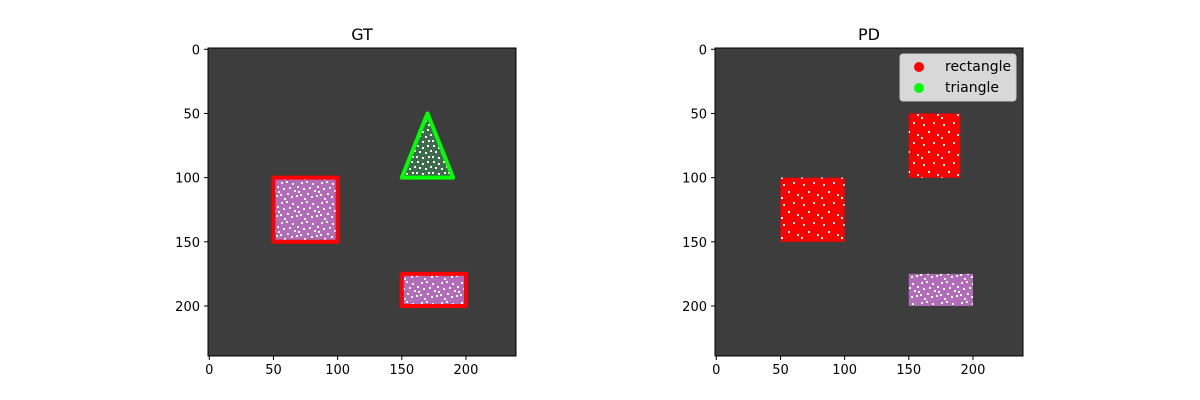  What do you see at coordinates (978, 67) in the screenshot?
I see `legend-label-rectangle: rectangle` at bounding box center [978, 67].